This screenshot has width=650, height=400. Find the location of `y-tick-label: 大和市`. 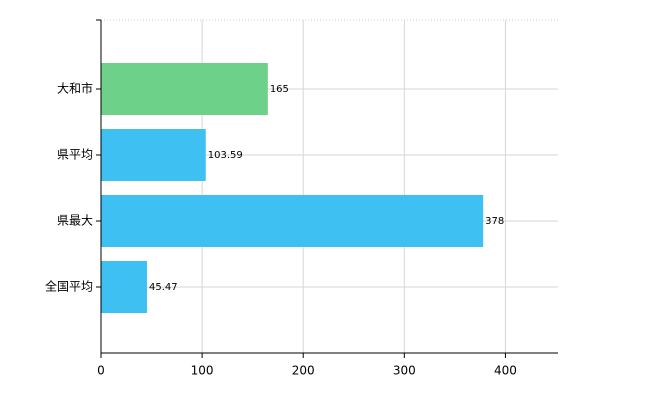

y-tick-label: 大和市 is located at coordinates (75, 88).